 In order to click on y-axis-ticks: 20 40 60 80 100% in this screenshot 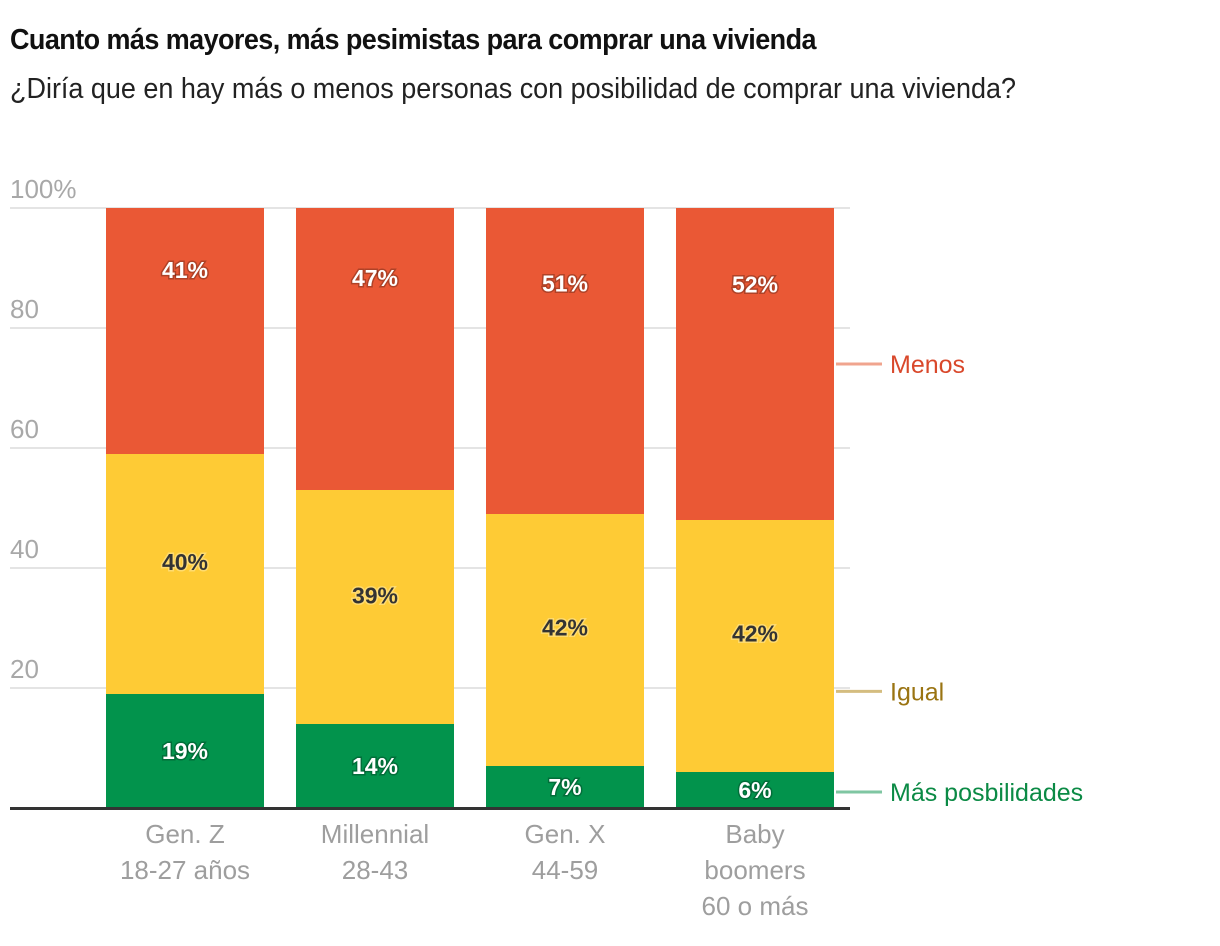, I will do `click(43, 429)`.